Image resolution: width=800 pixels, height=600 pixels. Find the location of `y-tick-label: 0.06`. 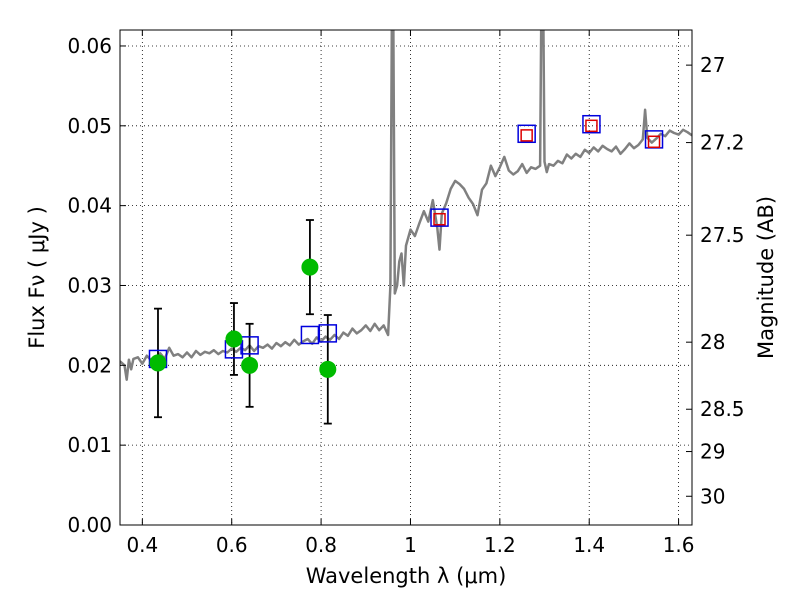

y-tick-label: 0.06 is located at coordinates (89, 46).